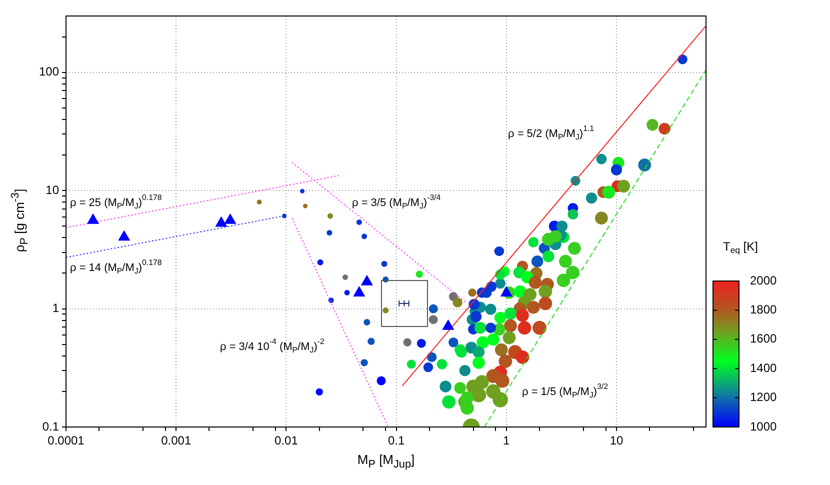  What do you see at coordinates (506, 441) in the screenshot?
I see `x-tick-label: 1` at bounding box center [506, 441].